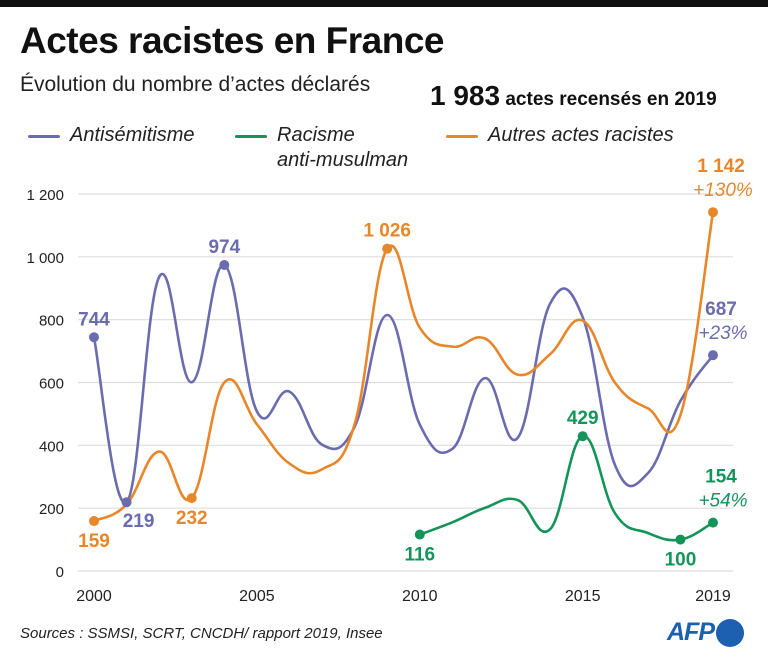  What do you see at coordinates (51, 321) in the screenshot?
I see `y-tick-label: 800` at bounding box center [51, 321].